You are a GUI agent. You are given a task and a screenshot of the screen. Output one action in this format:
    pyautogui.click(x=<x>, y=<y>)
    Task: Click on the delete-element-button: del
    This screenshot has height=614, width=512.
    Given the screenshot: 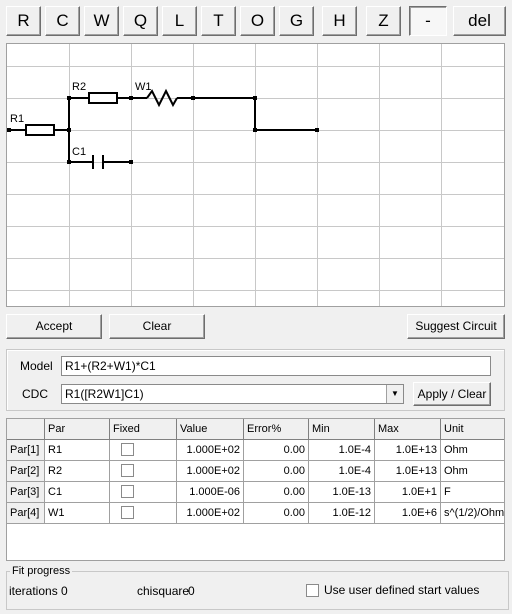 What is the action you would take?
    pyautogui.click(x=479, y=21)
    